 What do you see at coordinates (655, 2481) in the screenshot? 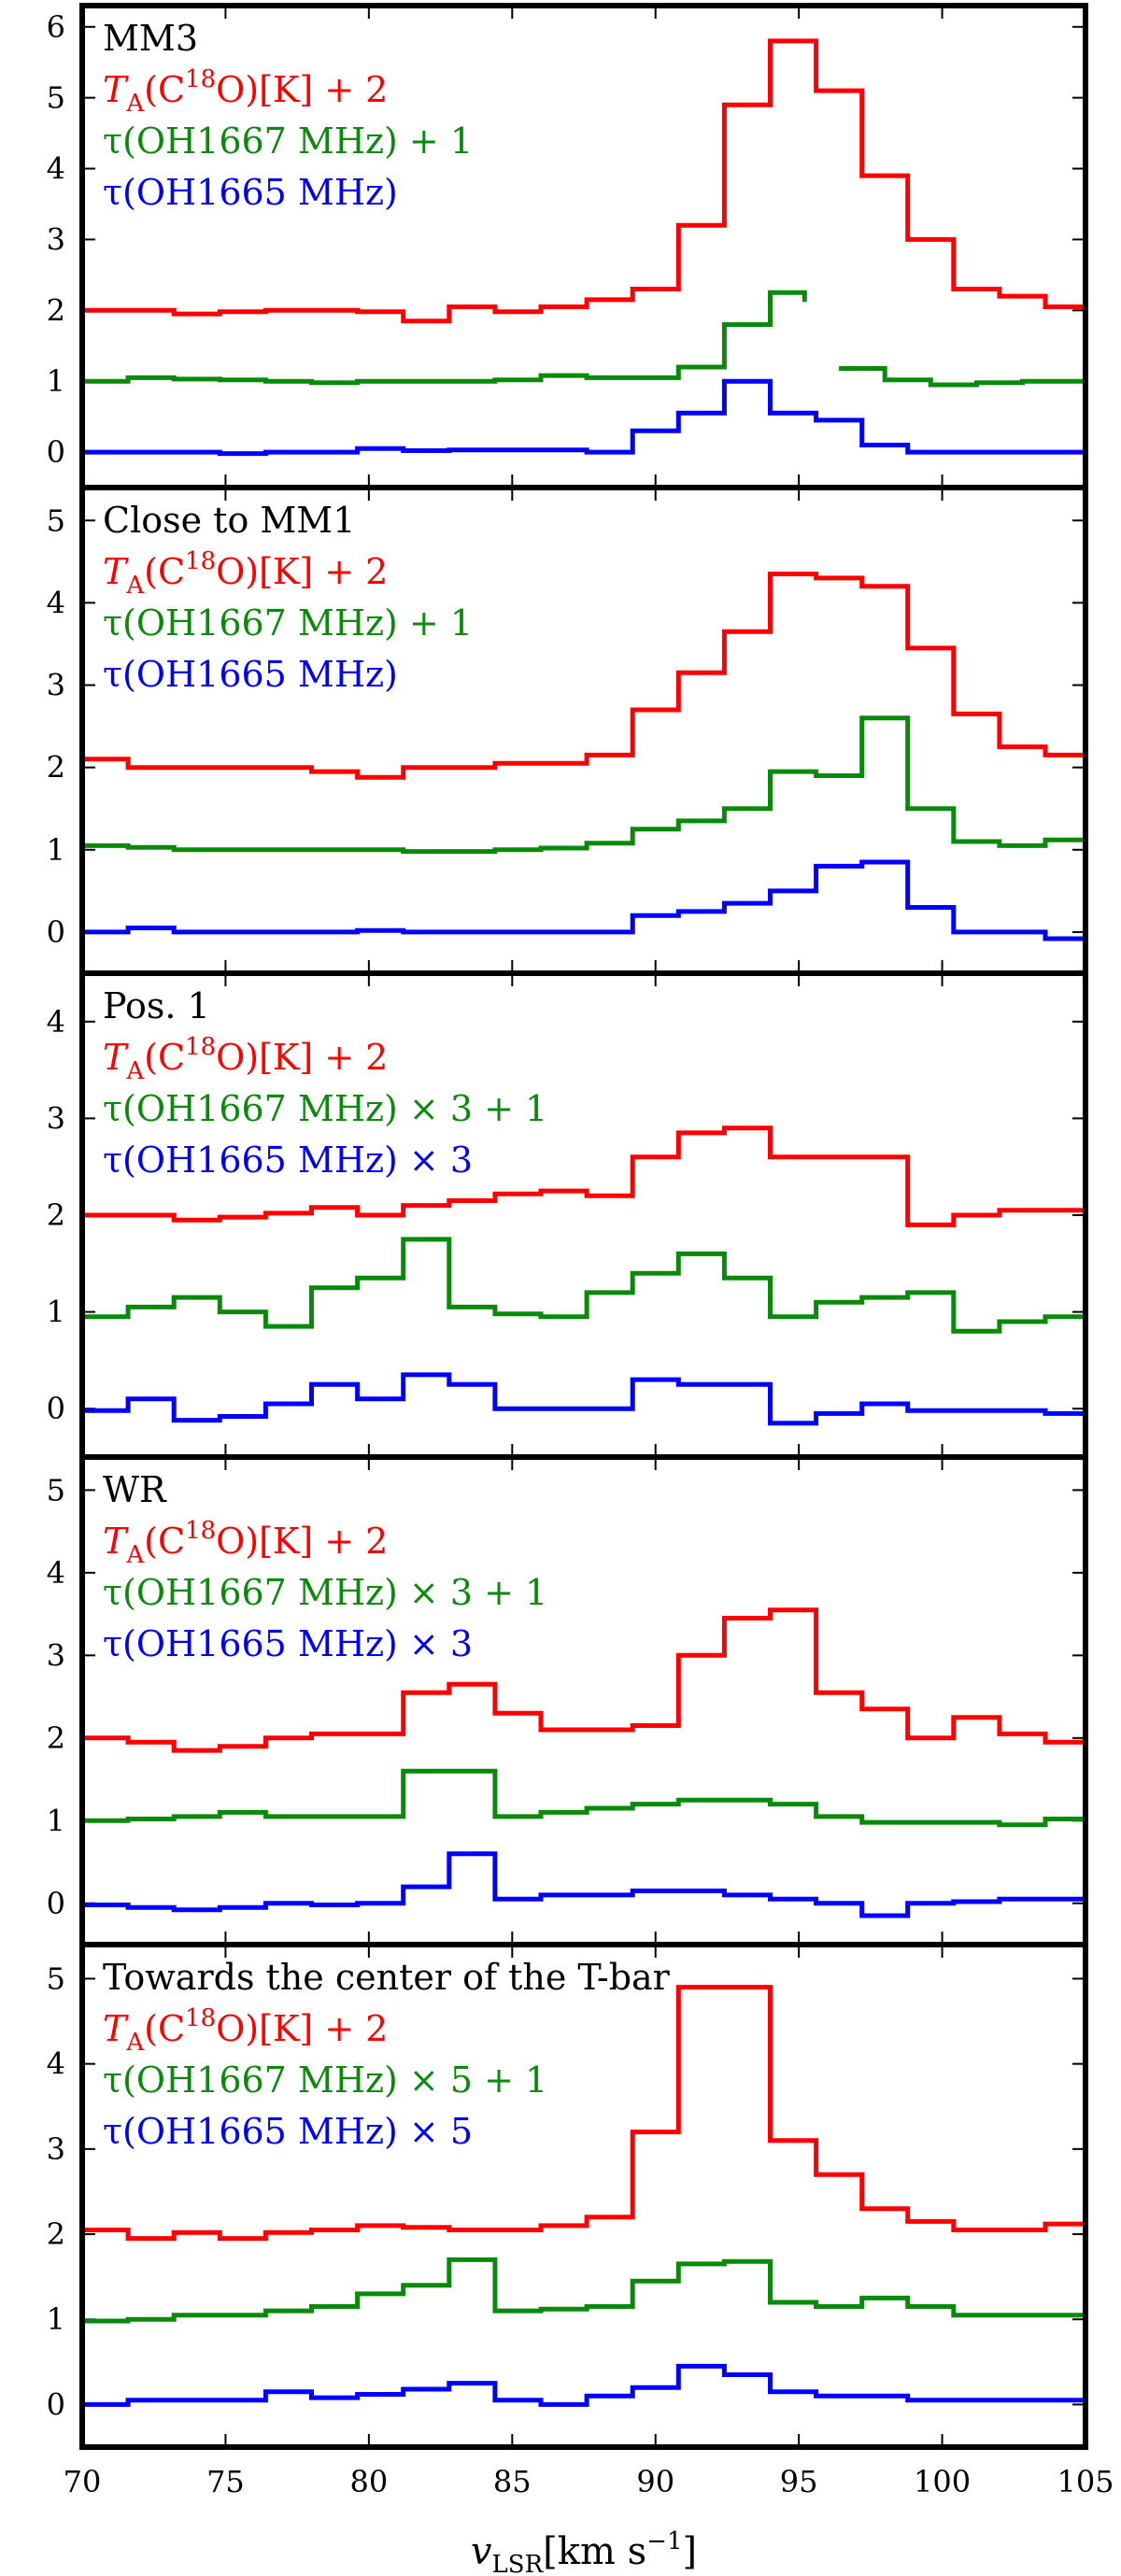
I see `xtick-label: 90` at bounding box center [655, 2481].